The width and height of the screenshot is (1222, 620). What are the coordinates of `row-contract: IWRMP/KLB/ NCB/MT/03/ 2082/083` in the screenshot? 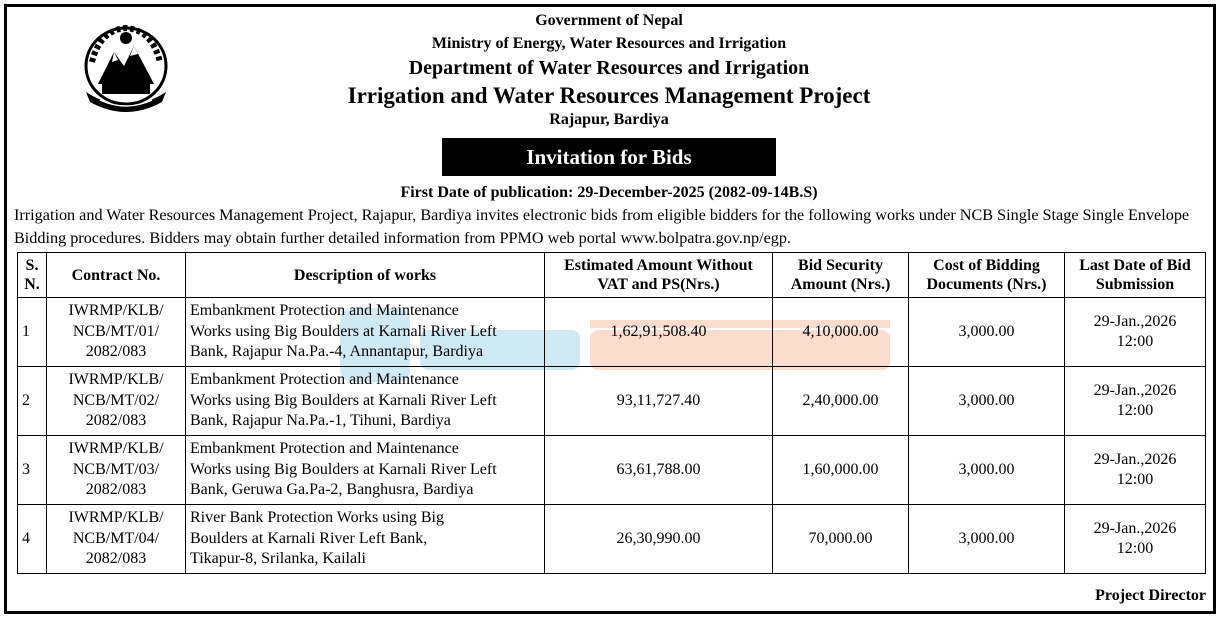 It's located at (116, 470).